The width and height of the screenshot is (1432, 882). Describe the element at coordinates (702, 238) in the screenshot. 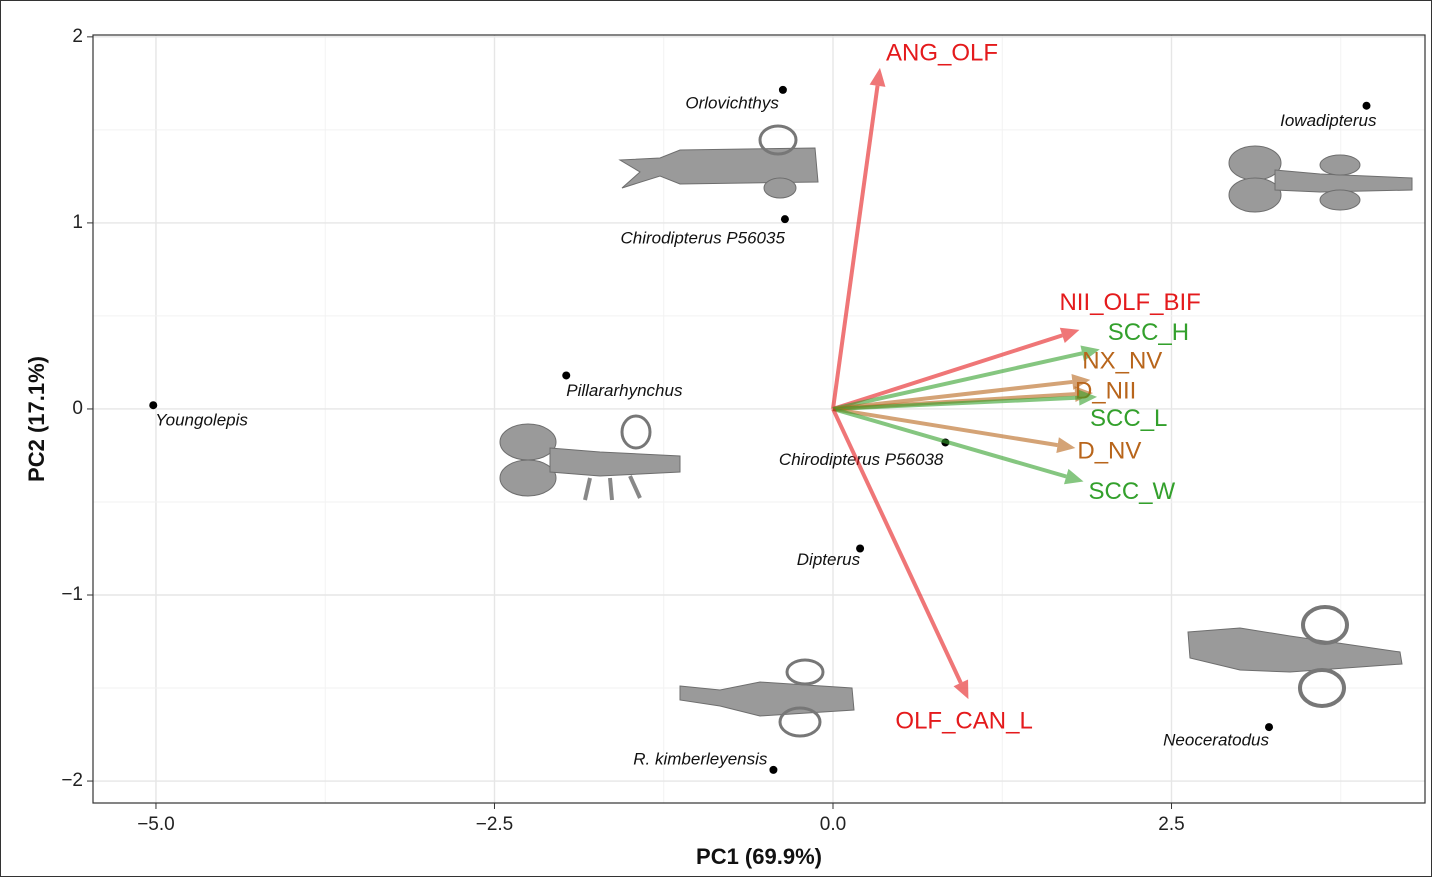

I see `point-label: Chirodipterus P56035` at that location.